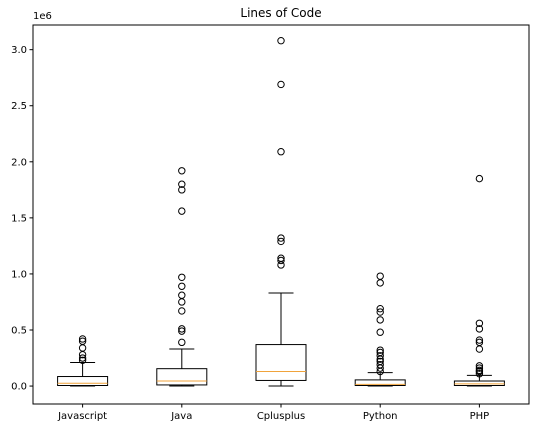 The width and height of the screenshot is (539, 427). I want to click on box-javascript, so click(83, 361).